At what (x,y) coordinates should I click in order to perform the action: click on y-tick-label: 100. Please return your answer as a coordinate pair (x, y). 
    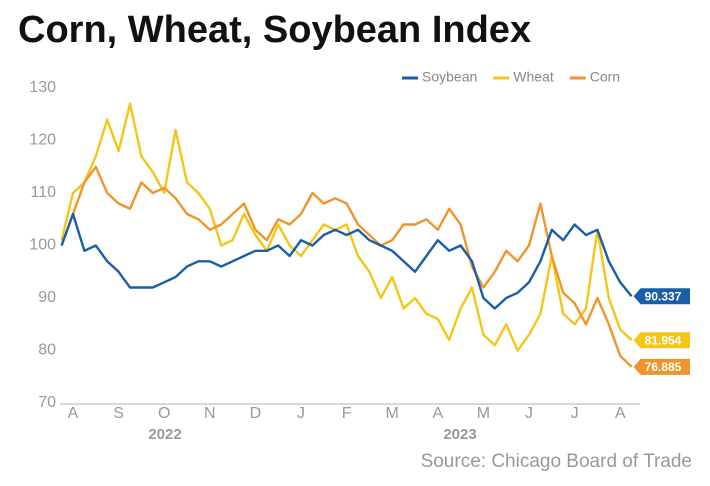
    Looking at the image, I should click on (42, 245).